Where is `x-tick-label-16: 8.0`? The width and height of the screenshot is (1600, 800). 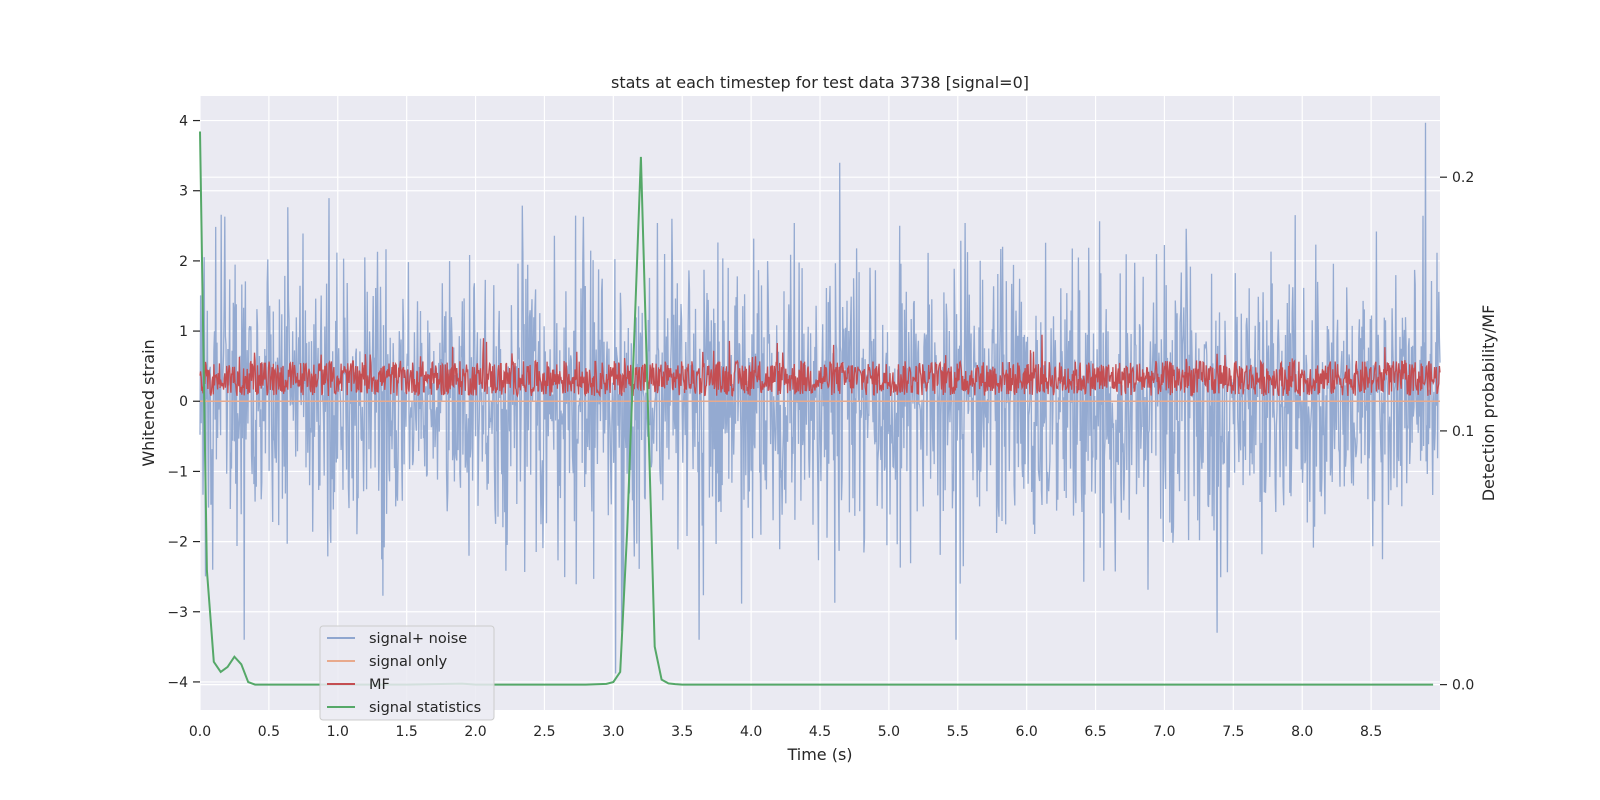 x-tick-label-16: 8.0 is located at coordinates (1302, 732).